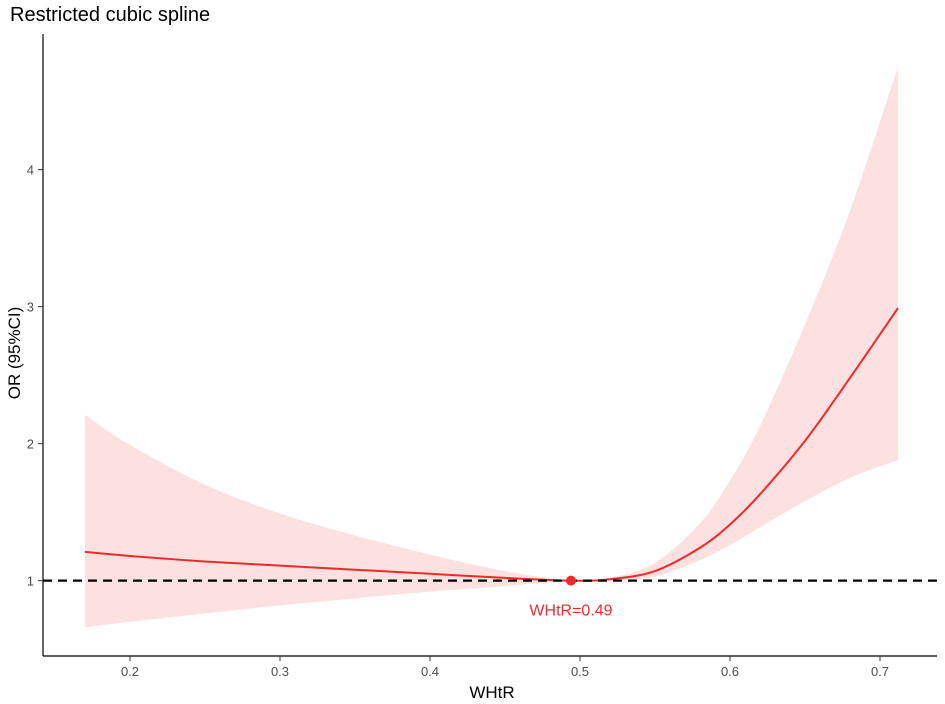 The image size is (945, 704). What do you see at coordinates (130, 671) in the screenshot?
I see `x-tick-label: 0.2` at bounding box center [130, 671].